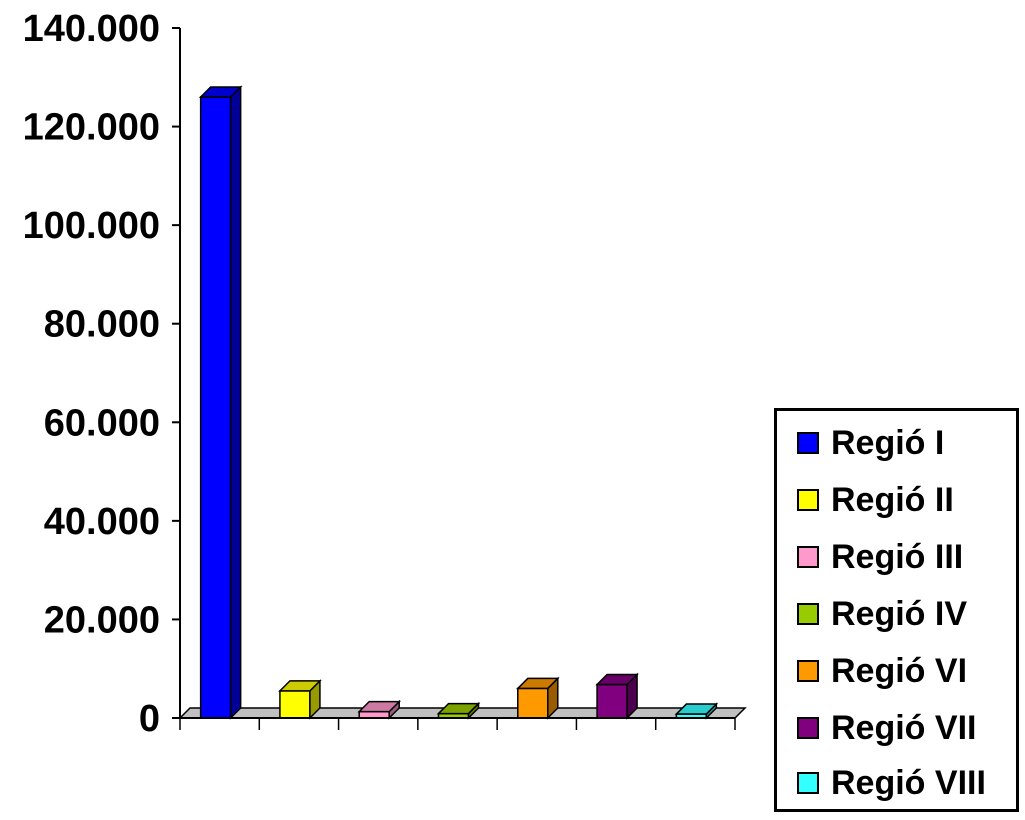 This screenshot has width=1025, height=820. I want to click on legend-label: Regió IV, so click(899, 613).